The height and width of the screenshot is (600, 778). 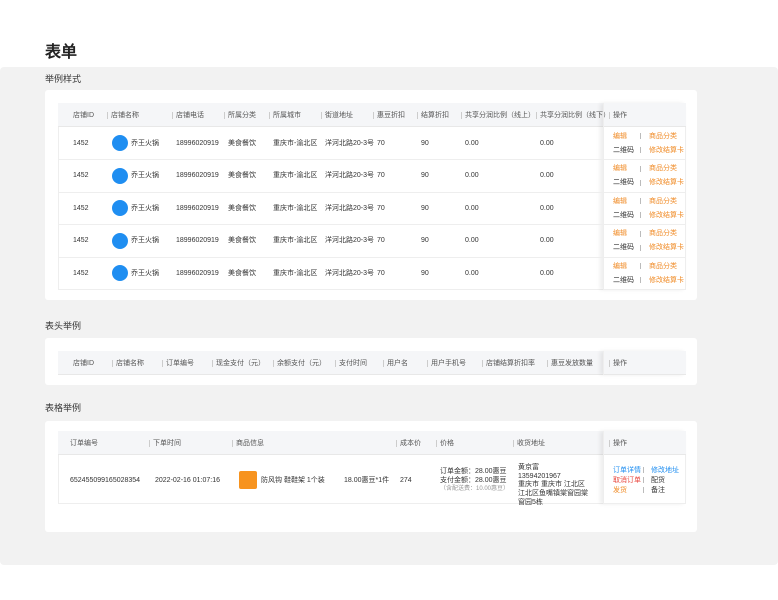 I want to click on action-link: 修改地址, so click(x=665, y=470).